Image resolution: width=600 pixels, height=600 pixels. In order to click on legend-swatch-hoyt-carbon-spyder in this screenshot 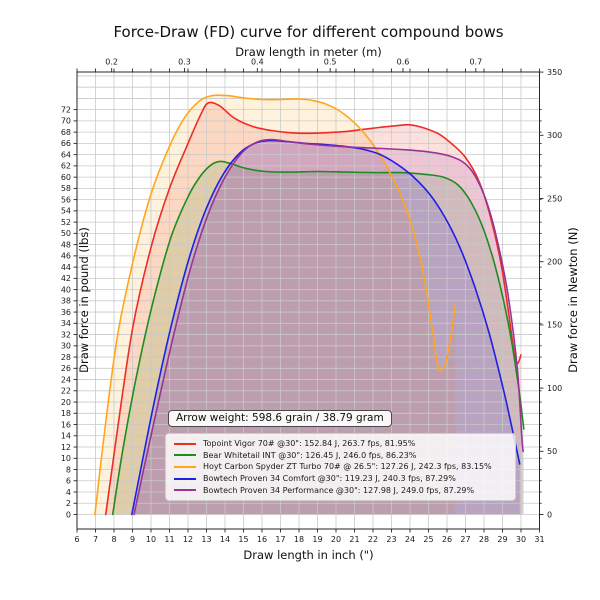, I will do `click(185, 466)`.